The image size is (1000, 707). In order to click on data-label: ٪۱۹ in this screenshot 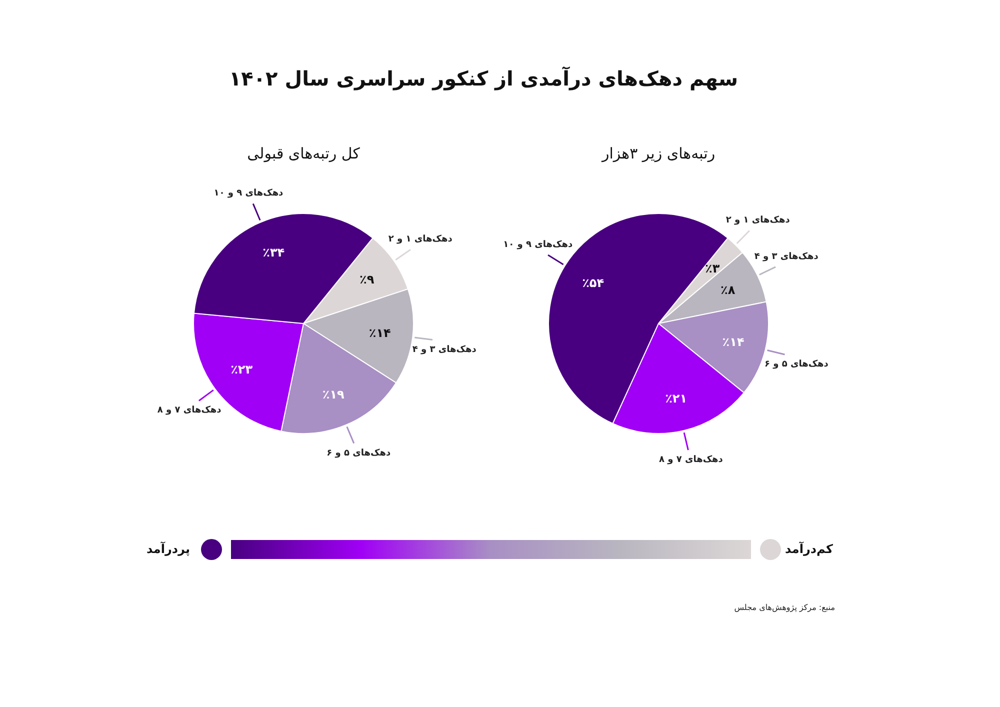, I will do `click(334, 394)`.